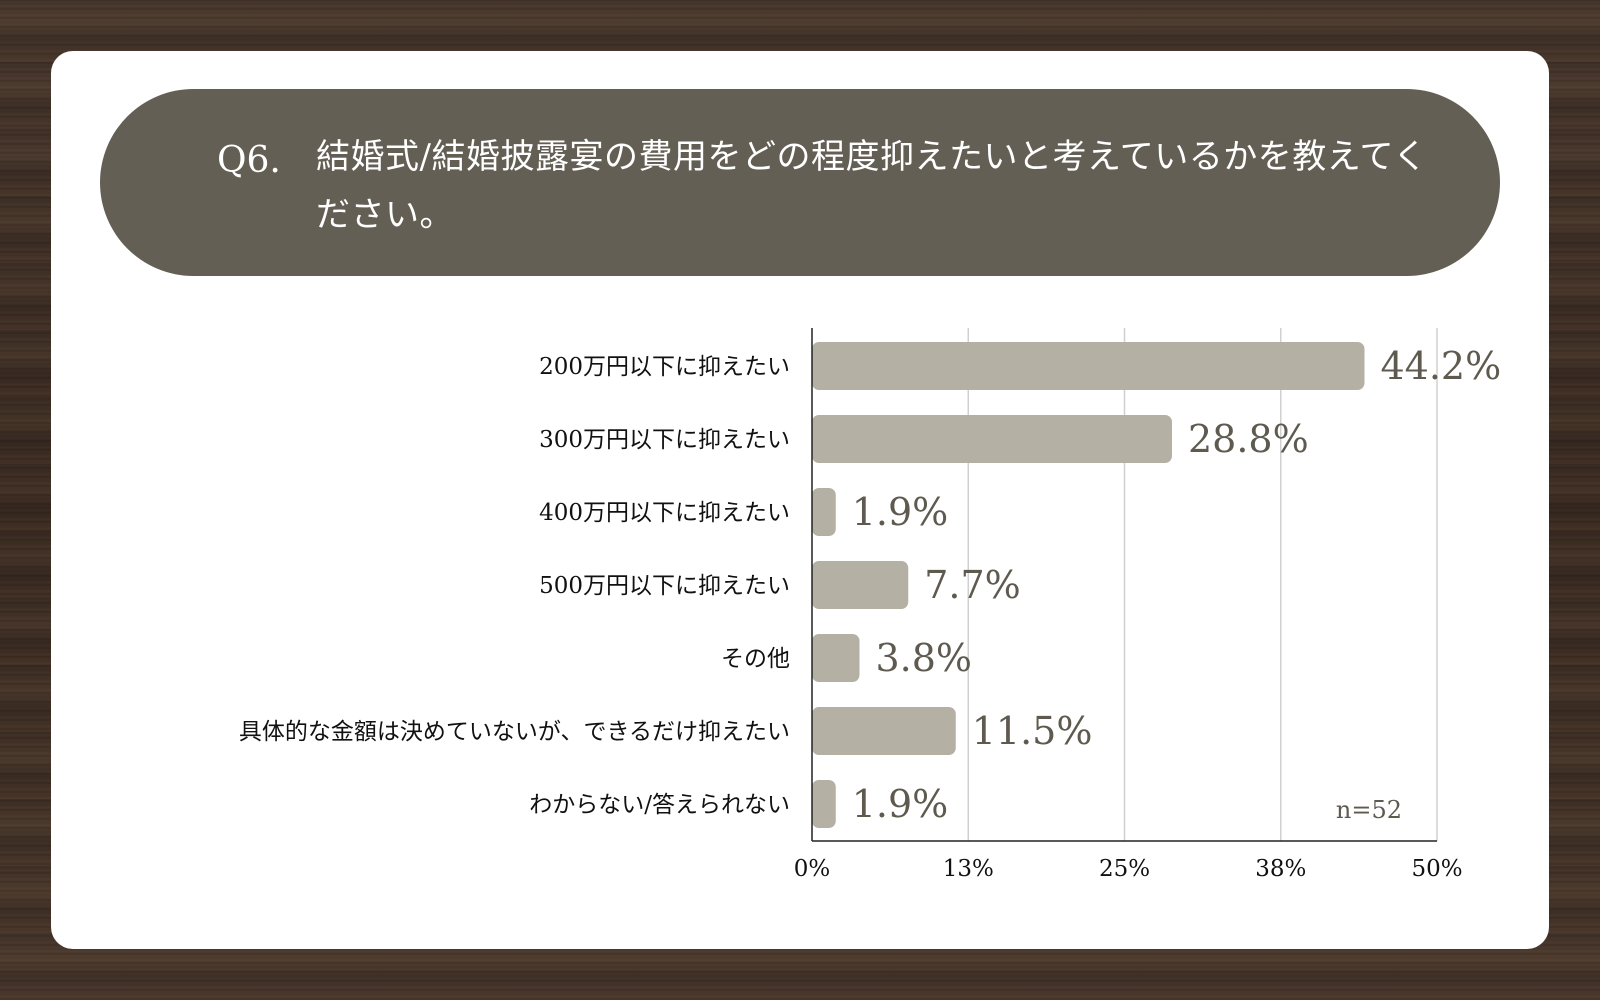 This screenshot has height=1000, width=1600. I want to click on tick-label: 0%, so click(812, 869).